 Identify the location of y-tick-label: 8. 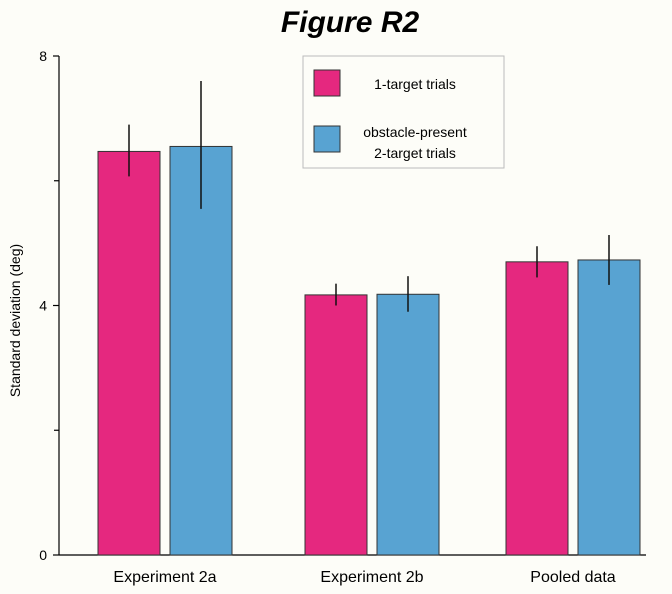
(43, 56).